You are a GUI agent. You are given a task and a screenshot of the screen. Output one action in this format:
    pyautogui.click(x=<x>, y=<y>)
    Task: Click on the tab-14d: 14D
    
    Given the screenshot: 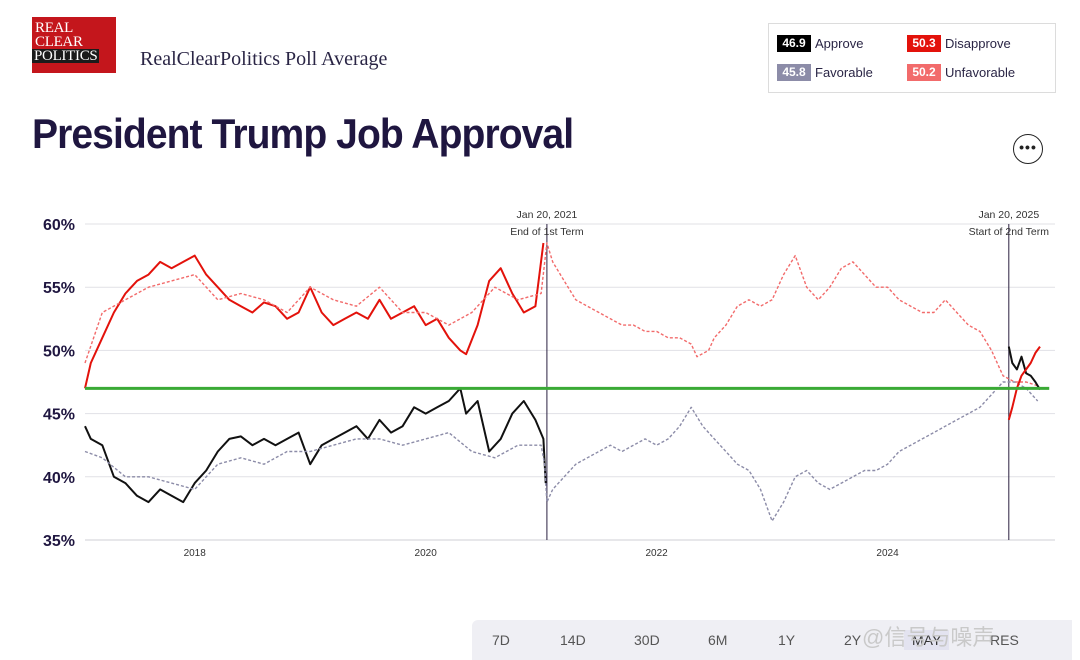 What is the action you would take?
    pyautogui.click(x=573, y=640)
    